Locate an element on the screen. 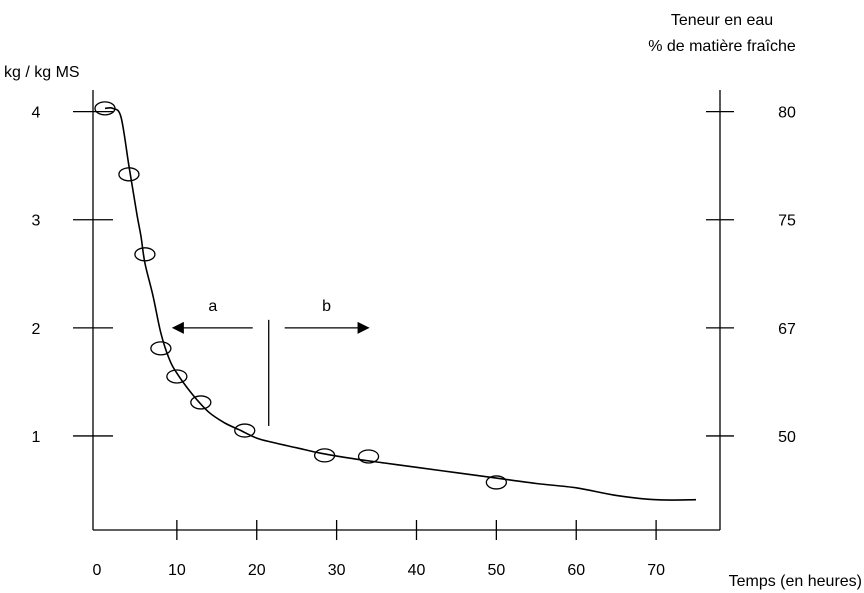  x-tick-label: 0 is located at coordinates (97, 570).